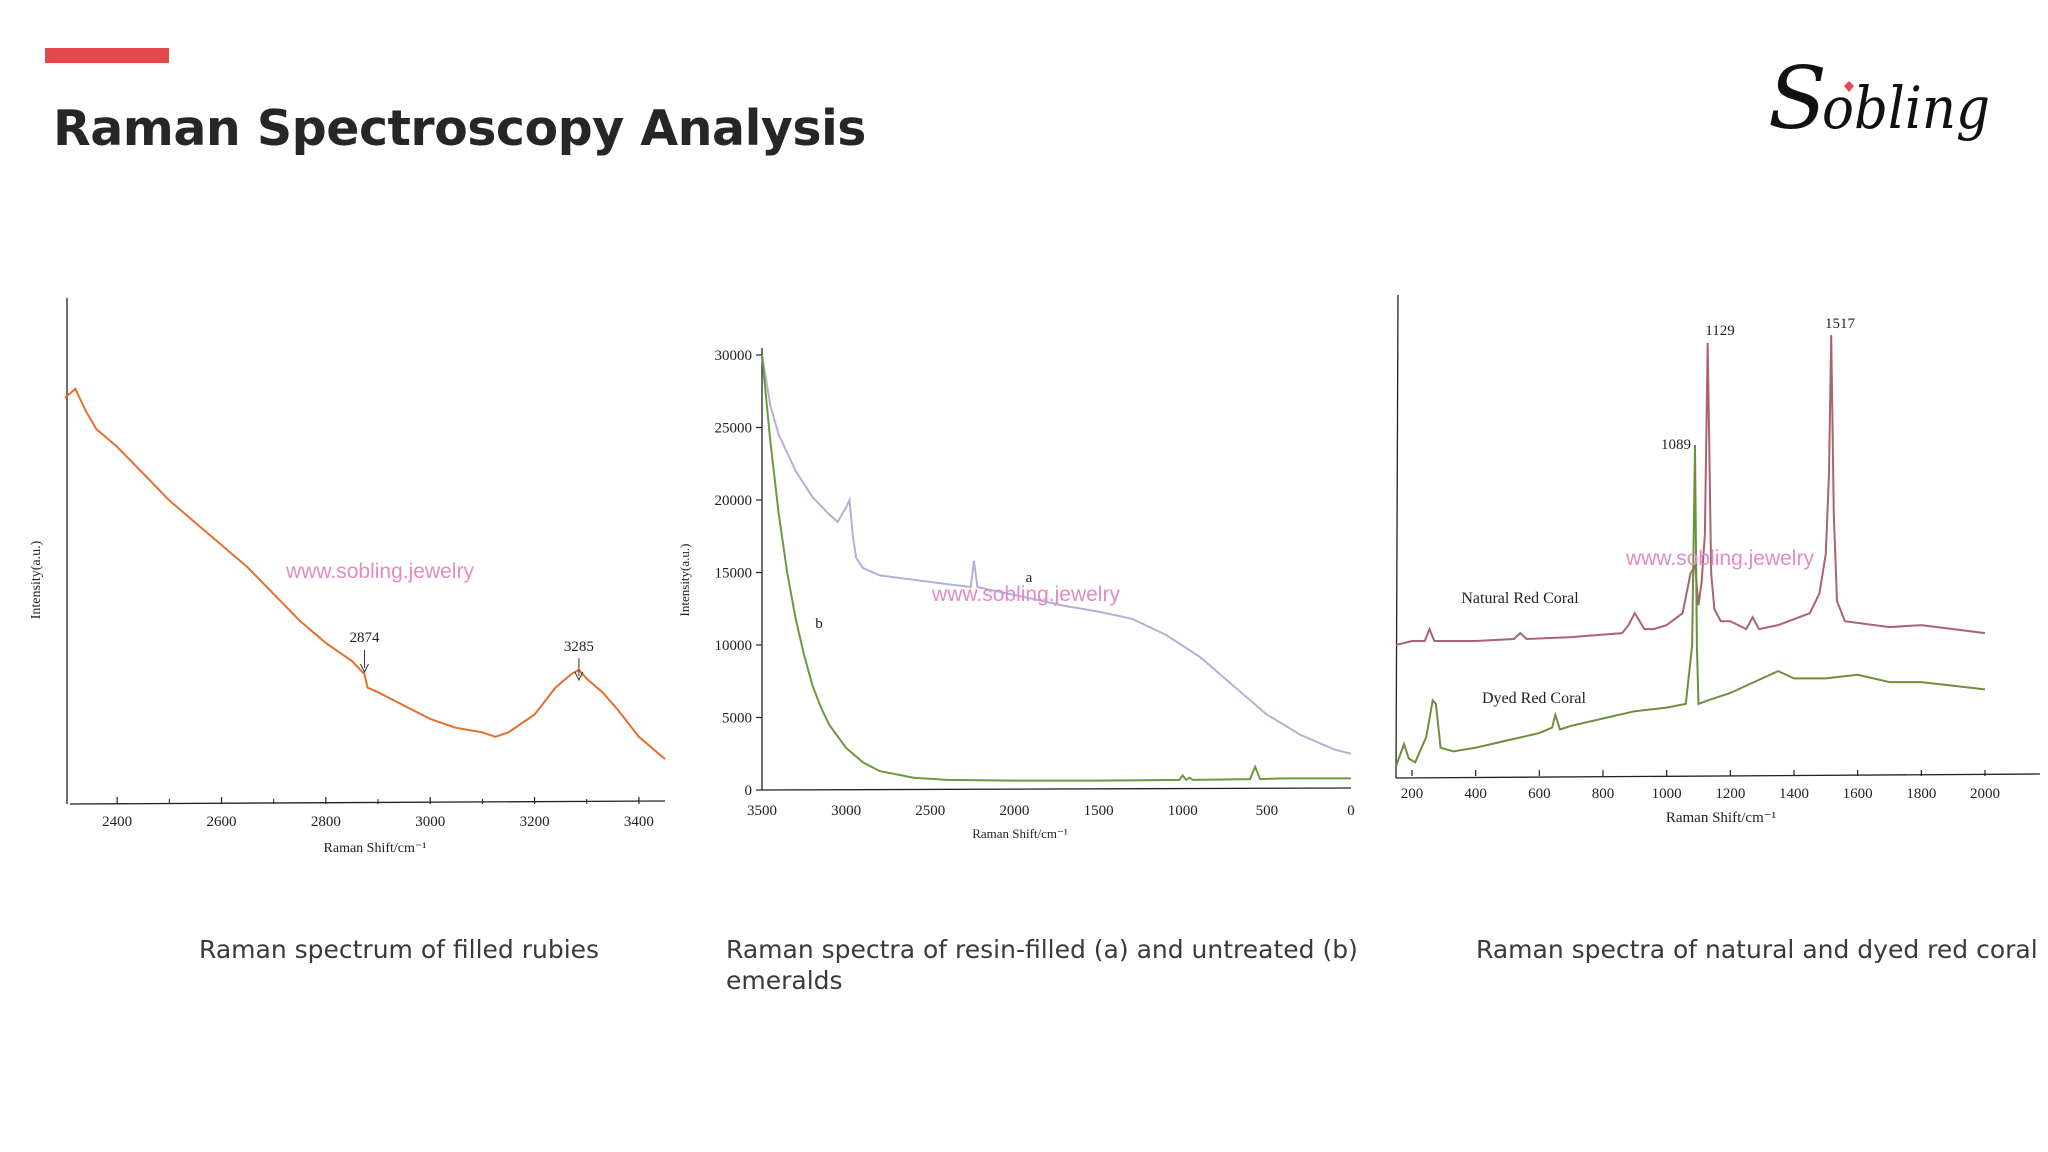 The width and height of the screenshot is (2048, 1152). What do you see at coordinates (1840, 324) in the screenshot?
I see `peak-label-1517: 1517` at bounding box center [1840, 324].